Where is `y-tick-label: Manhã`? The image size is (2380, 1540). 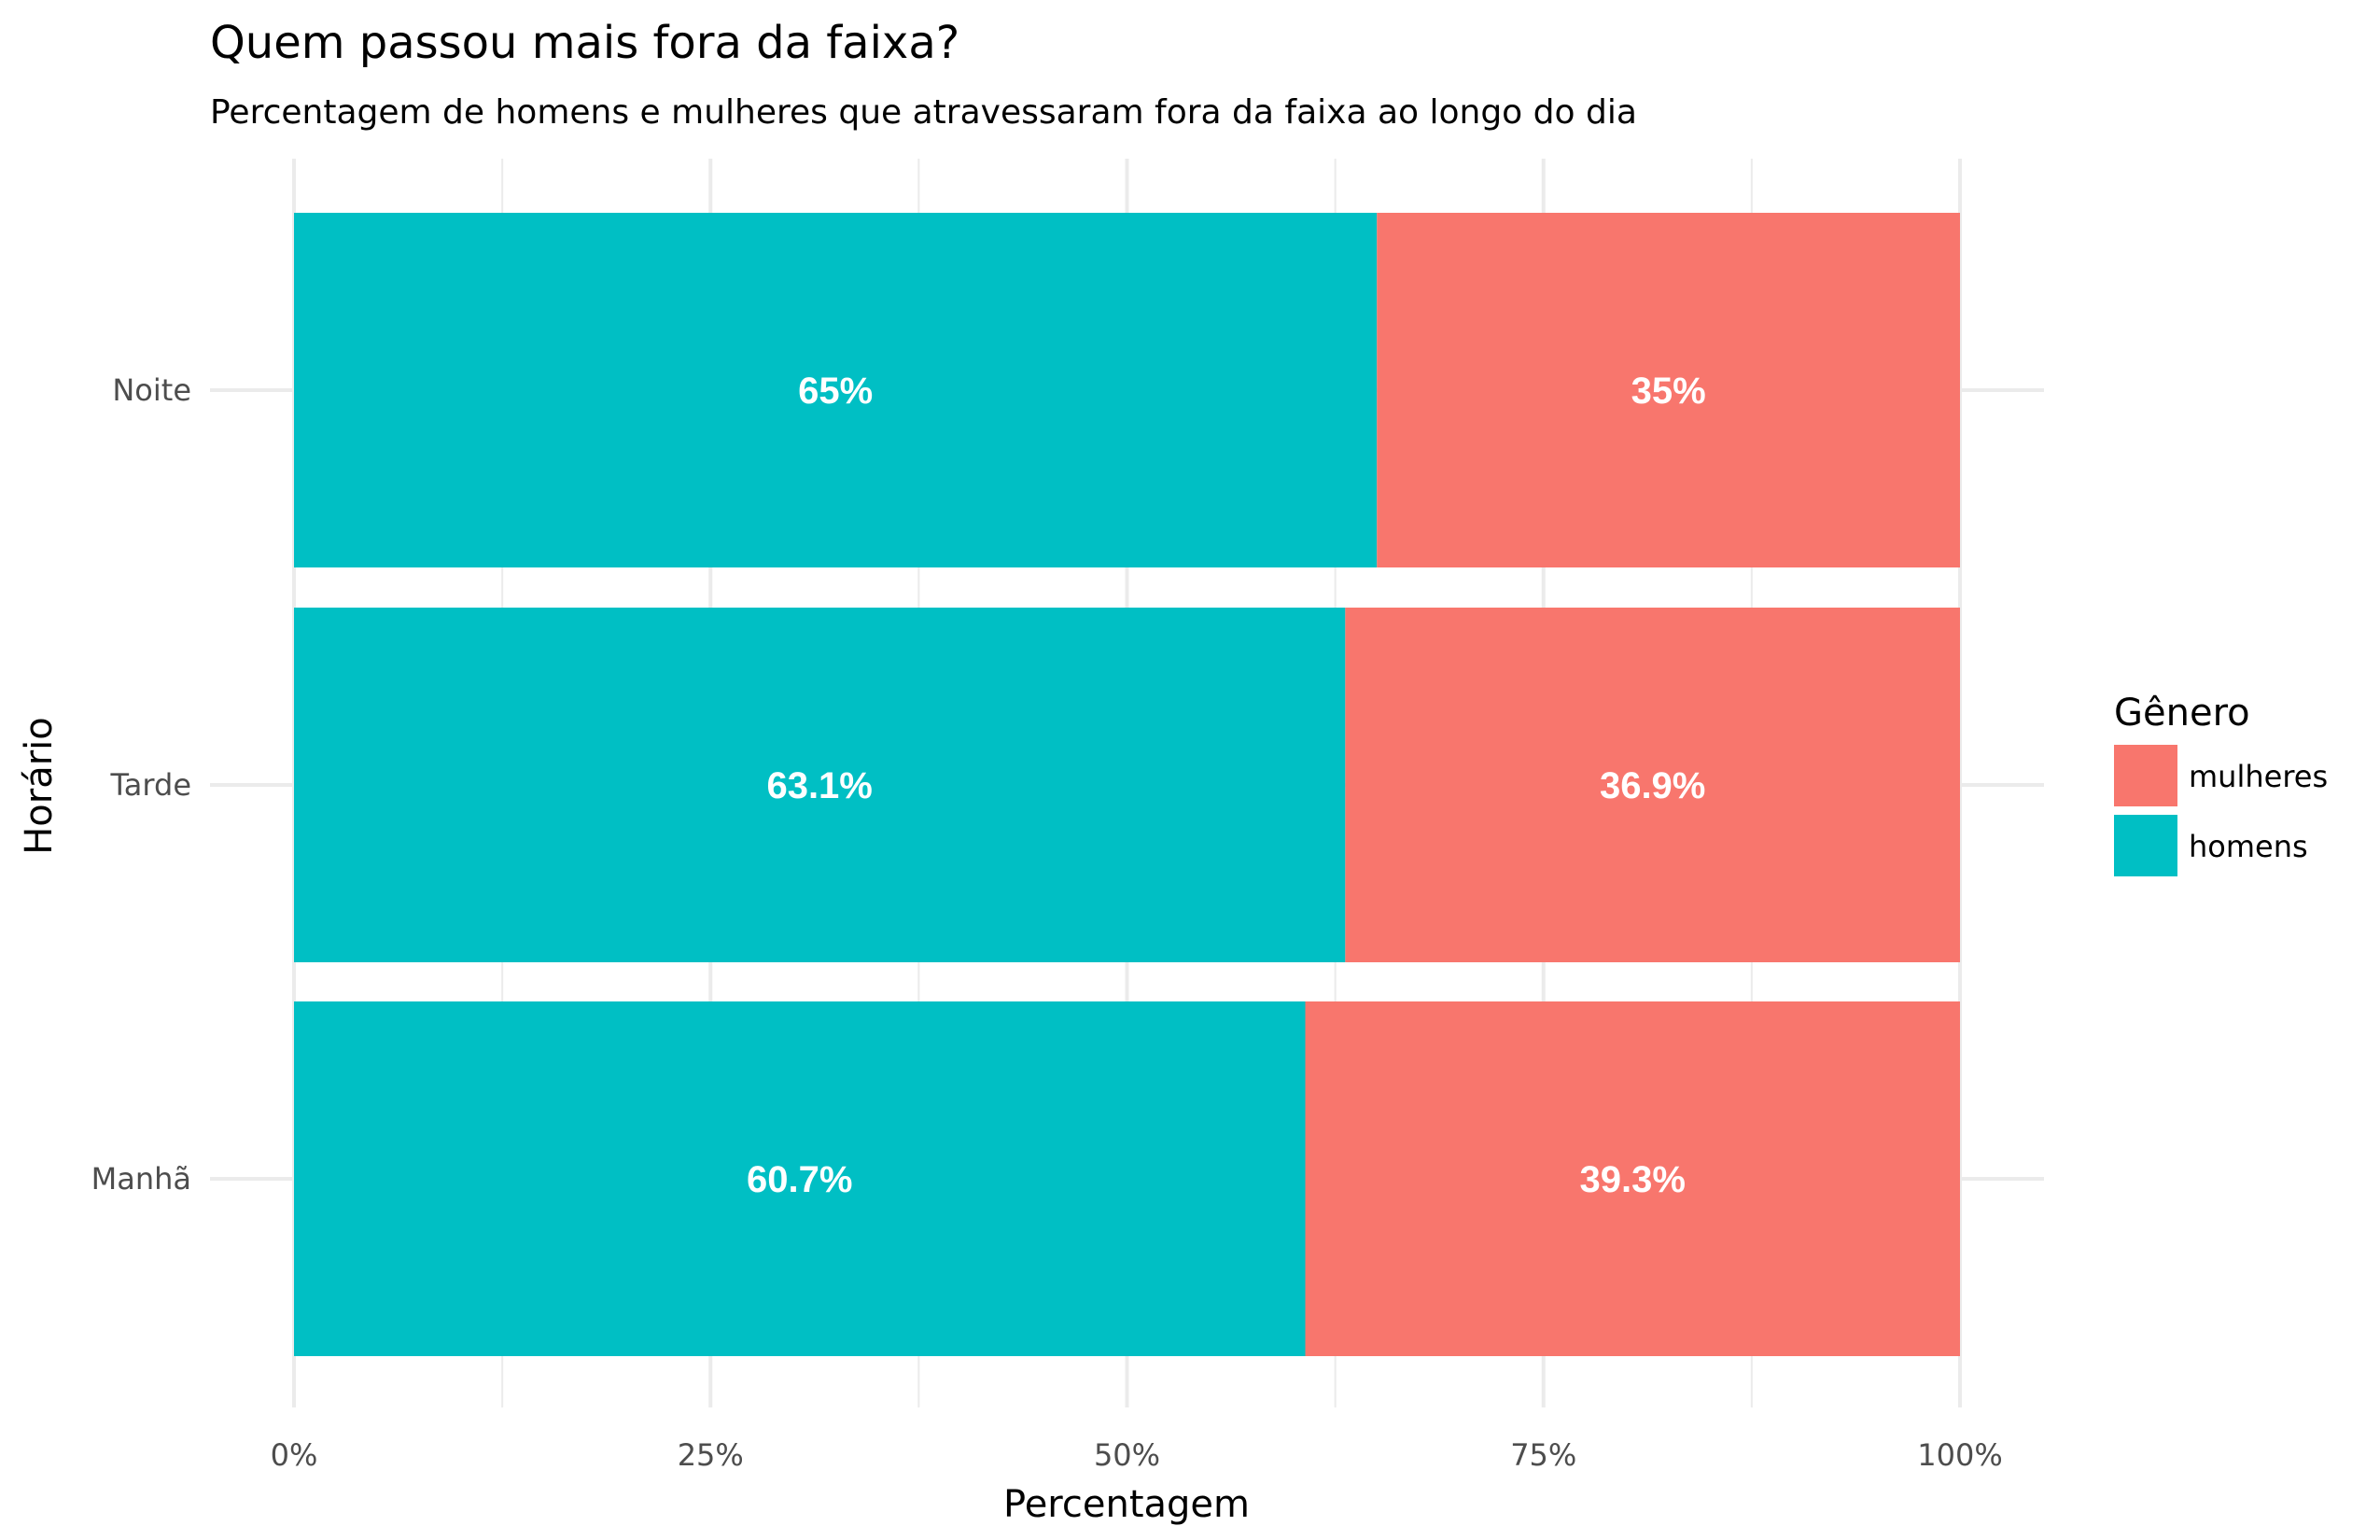
y-tick-label: Manhã is located at coordinates (141, 1179).